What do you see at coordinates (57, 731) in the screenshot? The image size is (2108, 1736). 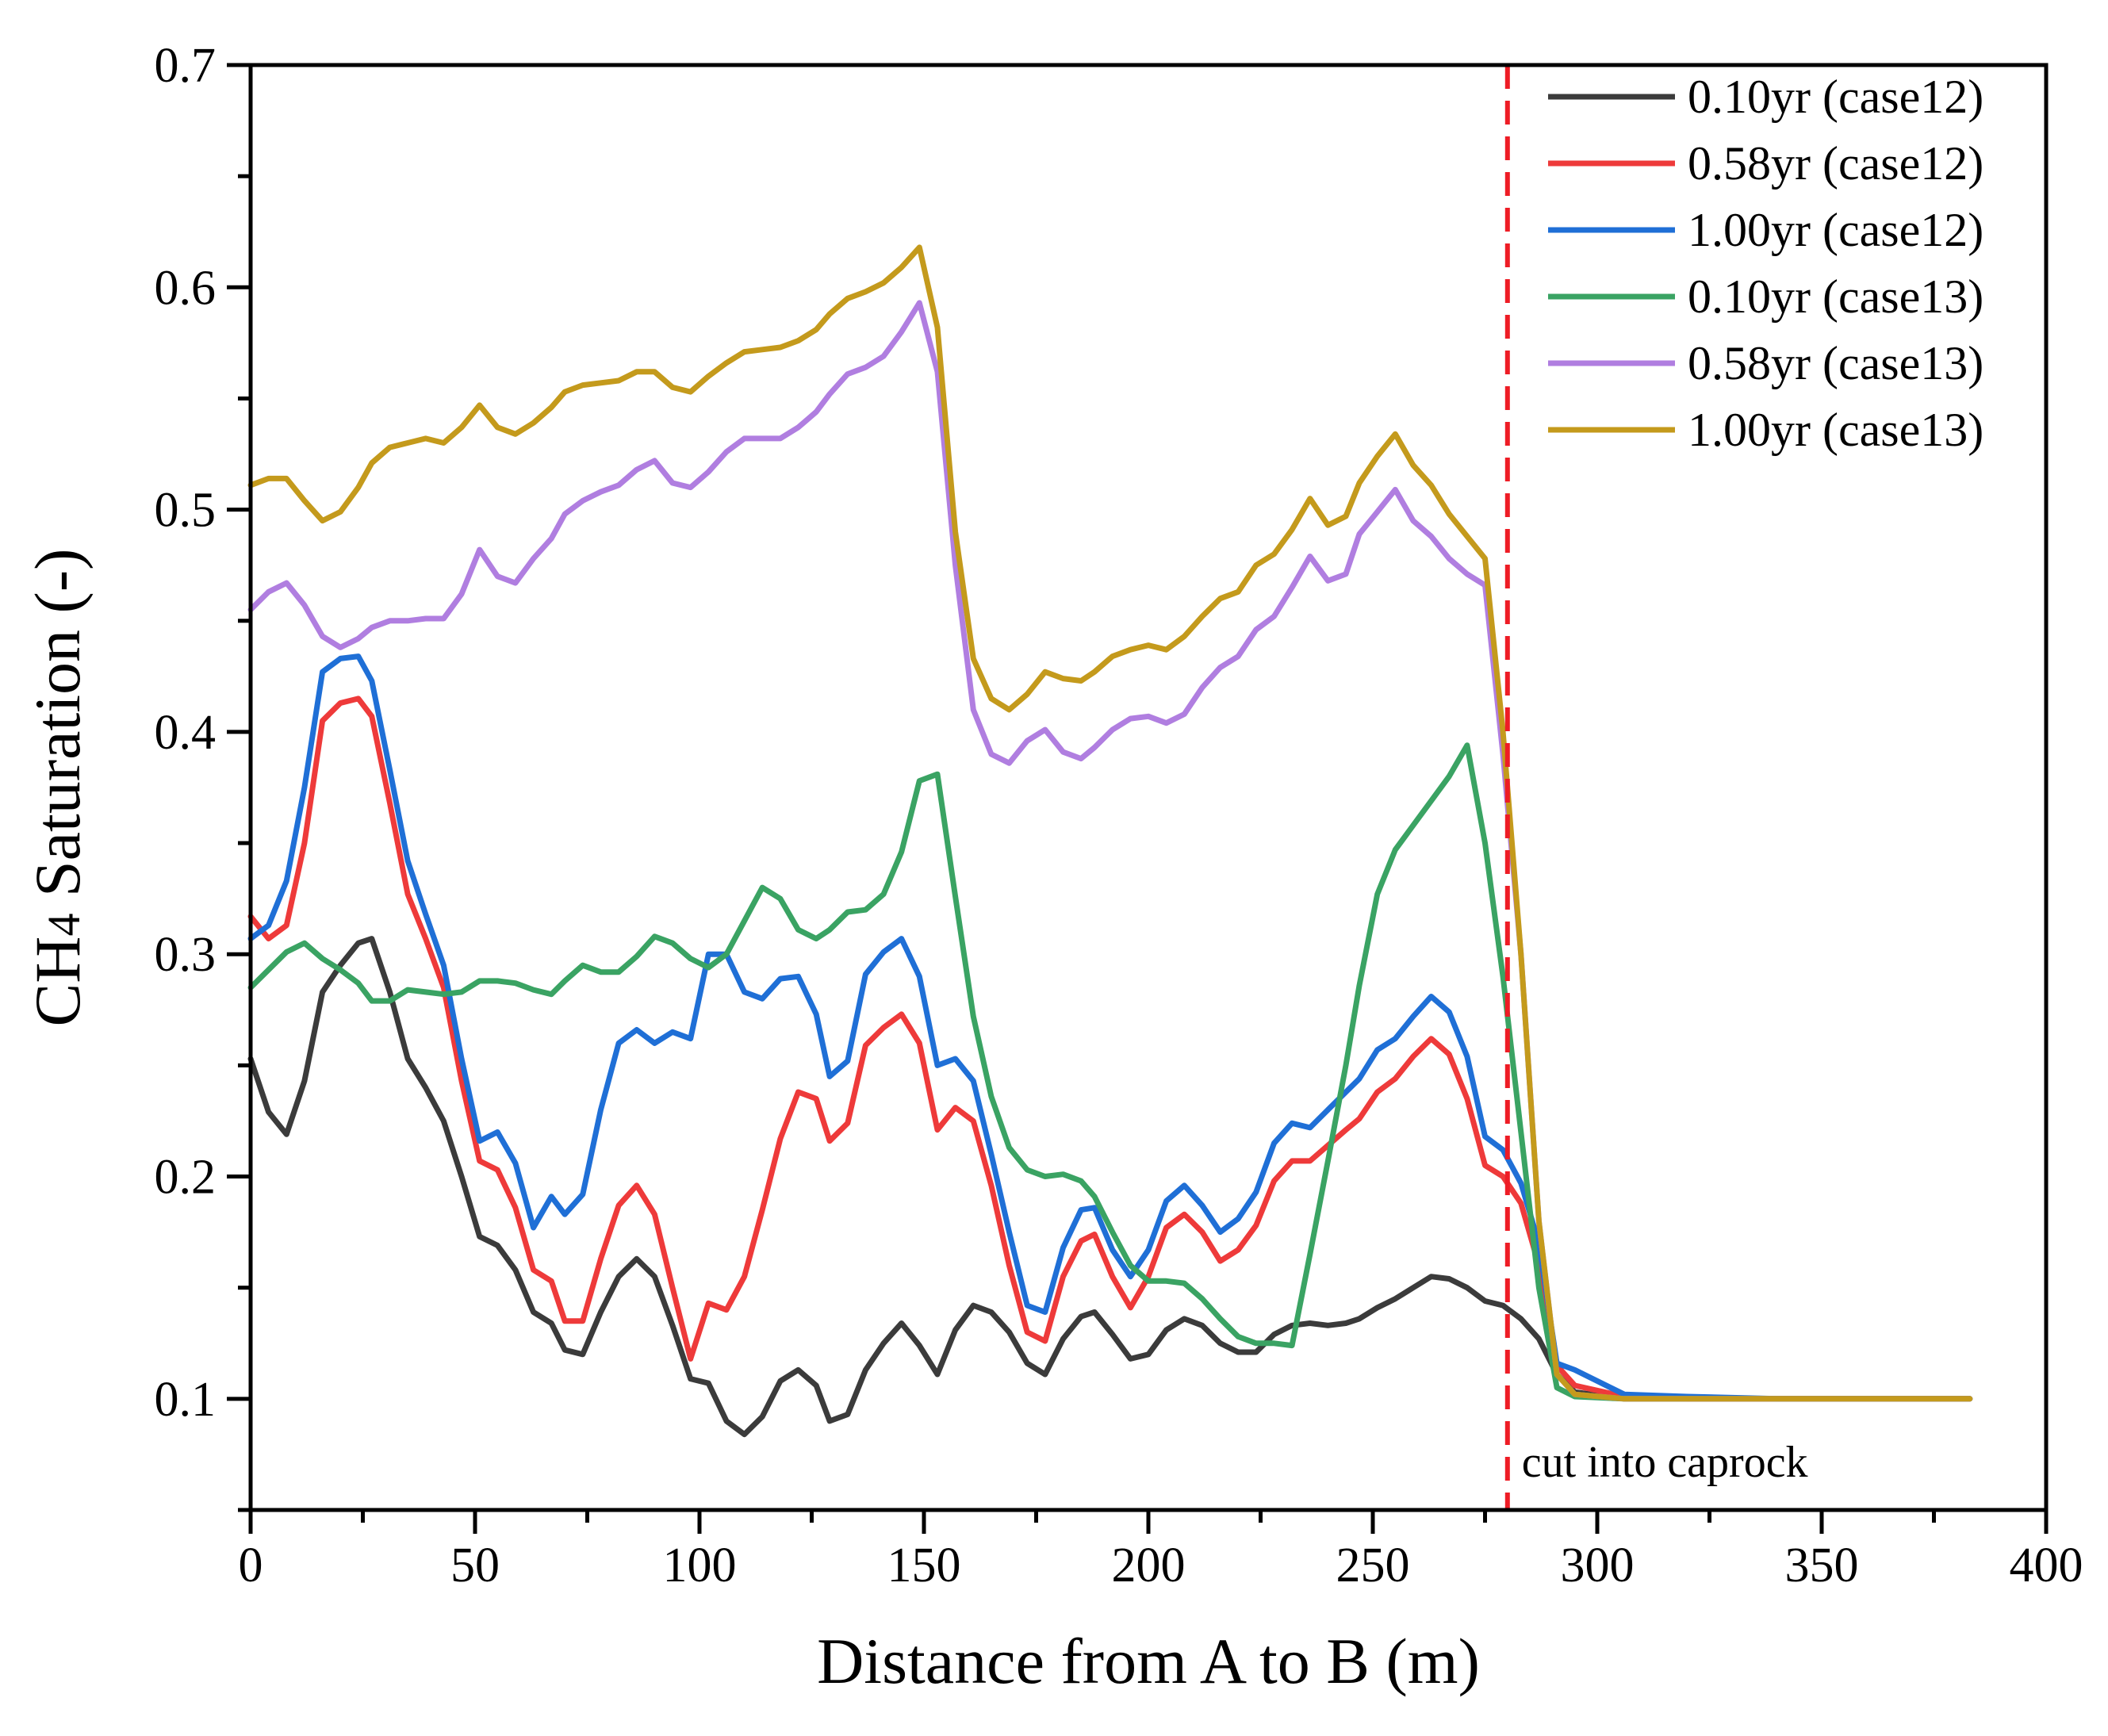 I see `y-axis-title-suffix: Saturation (-)` at bounding box center [57, 731].